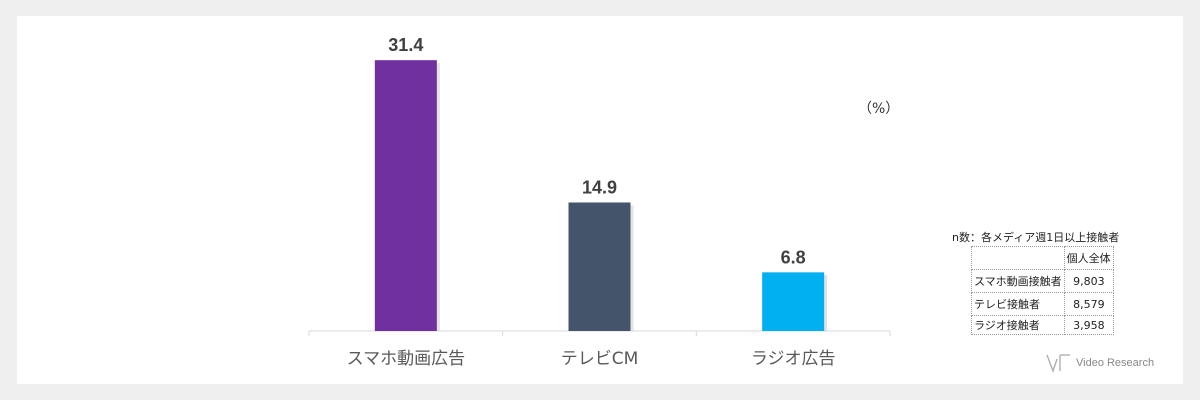  Describe the element at coordinates (1036, 237) in the screenshot. I see `sample-size-title: n数：各メディア週1日以上接触者` at that location.